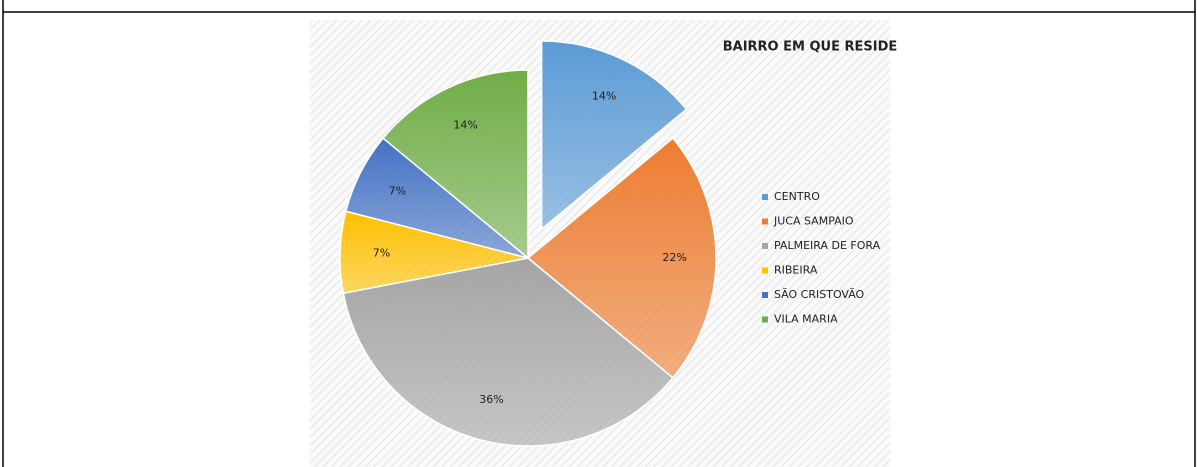 The image size is (1198, 467). Describe the element at coordinates (810, 47) in the screenshot. I see `chart-title: BAIRRO EM QUE RESIDE` at that location.